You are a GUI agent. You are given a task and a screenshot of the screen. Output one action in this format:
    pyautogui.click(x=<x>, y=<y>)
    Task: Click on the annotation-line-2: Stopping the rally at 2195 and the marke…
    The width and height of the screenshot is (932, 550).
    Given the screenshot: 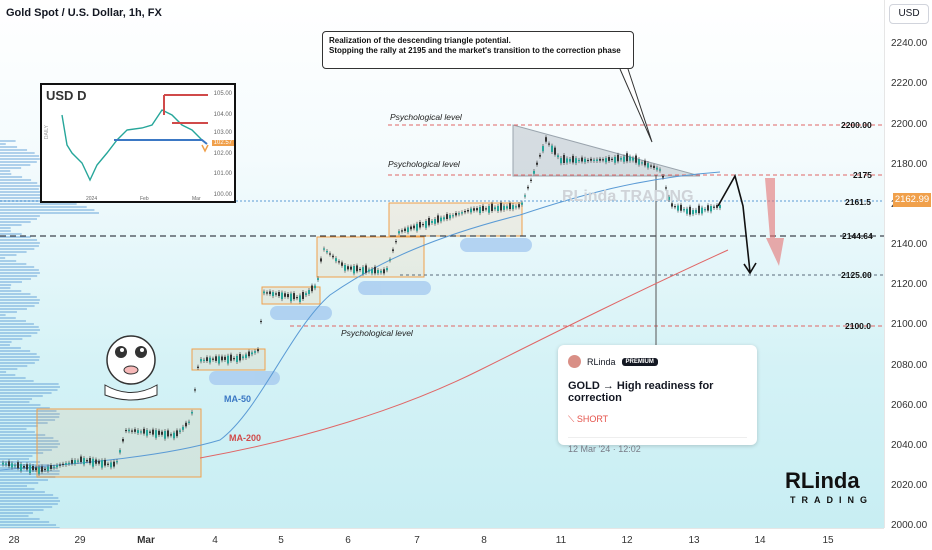 What is the action you would take?
    pyautogui.click(x=475, y=50)
    